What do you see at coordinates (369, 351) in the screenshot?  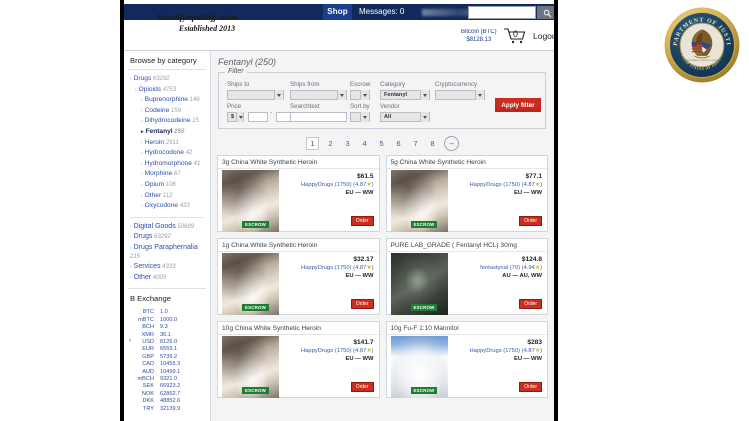 I see `rating-star-icon: ★` at bounding box center [369, 351].